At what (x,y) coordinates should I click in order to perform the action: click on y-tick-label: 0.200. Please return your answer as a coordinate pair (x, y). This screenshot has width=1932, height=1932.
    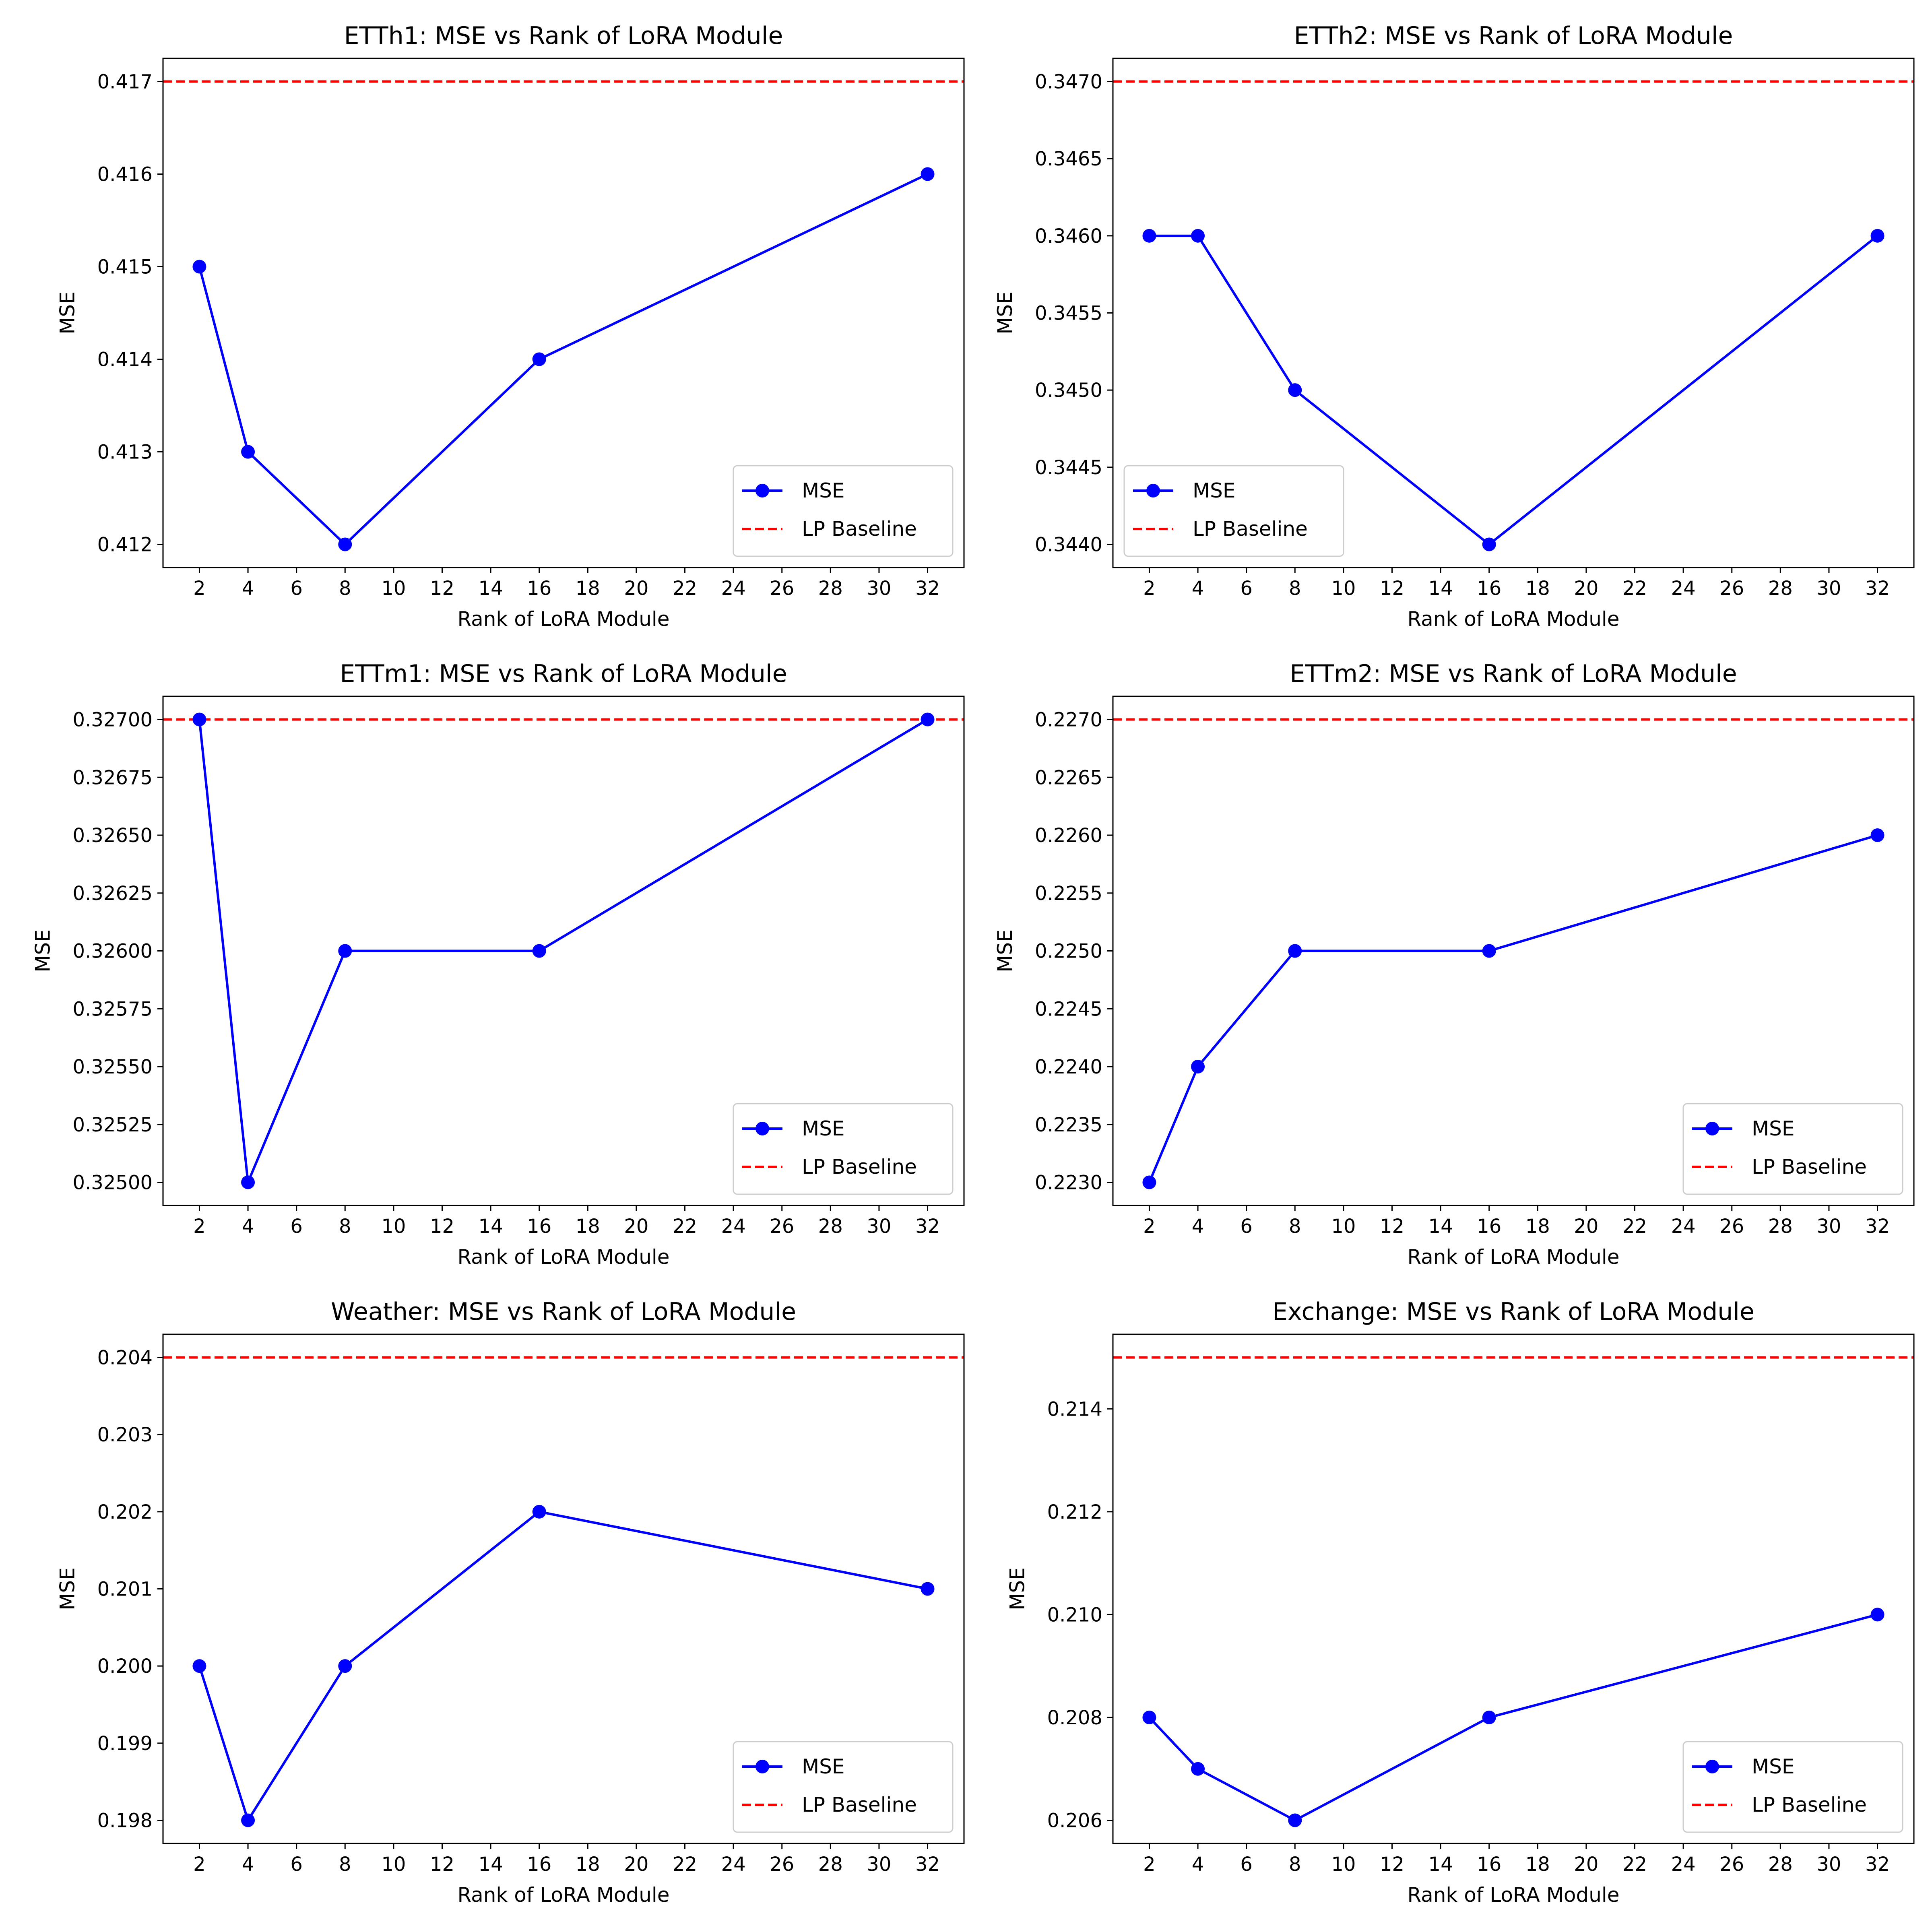
    Looking at the image, I should click on (125, 1666).